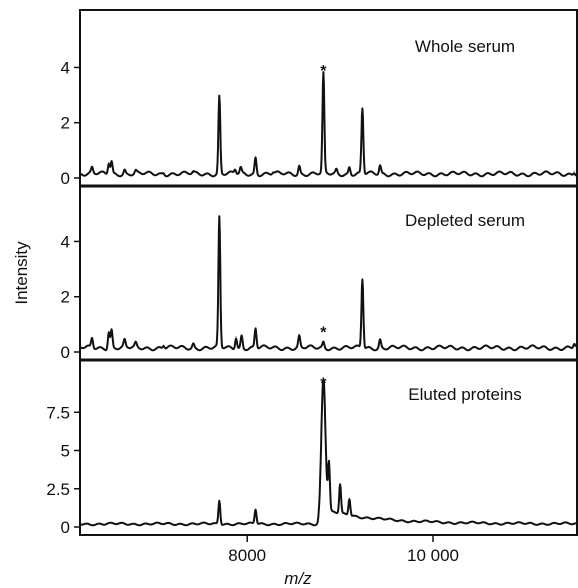 This screenshot has width=578, height=588. What do you see at coordinates (433, 555) in the screenshot?
I see `x-tick-label: 10 000` at bounding box center [433, 555].